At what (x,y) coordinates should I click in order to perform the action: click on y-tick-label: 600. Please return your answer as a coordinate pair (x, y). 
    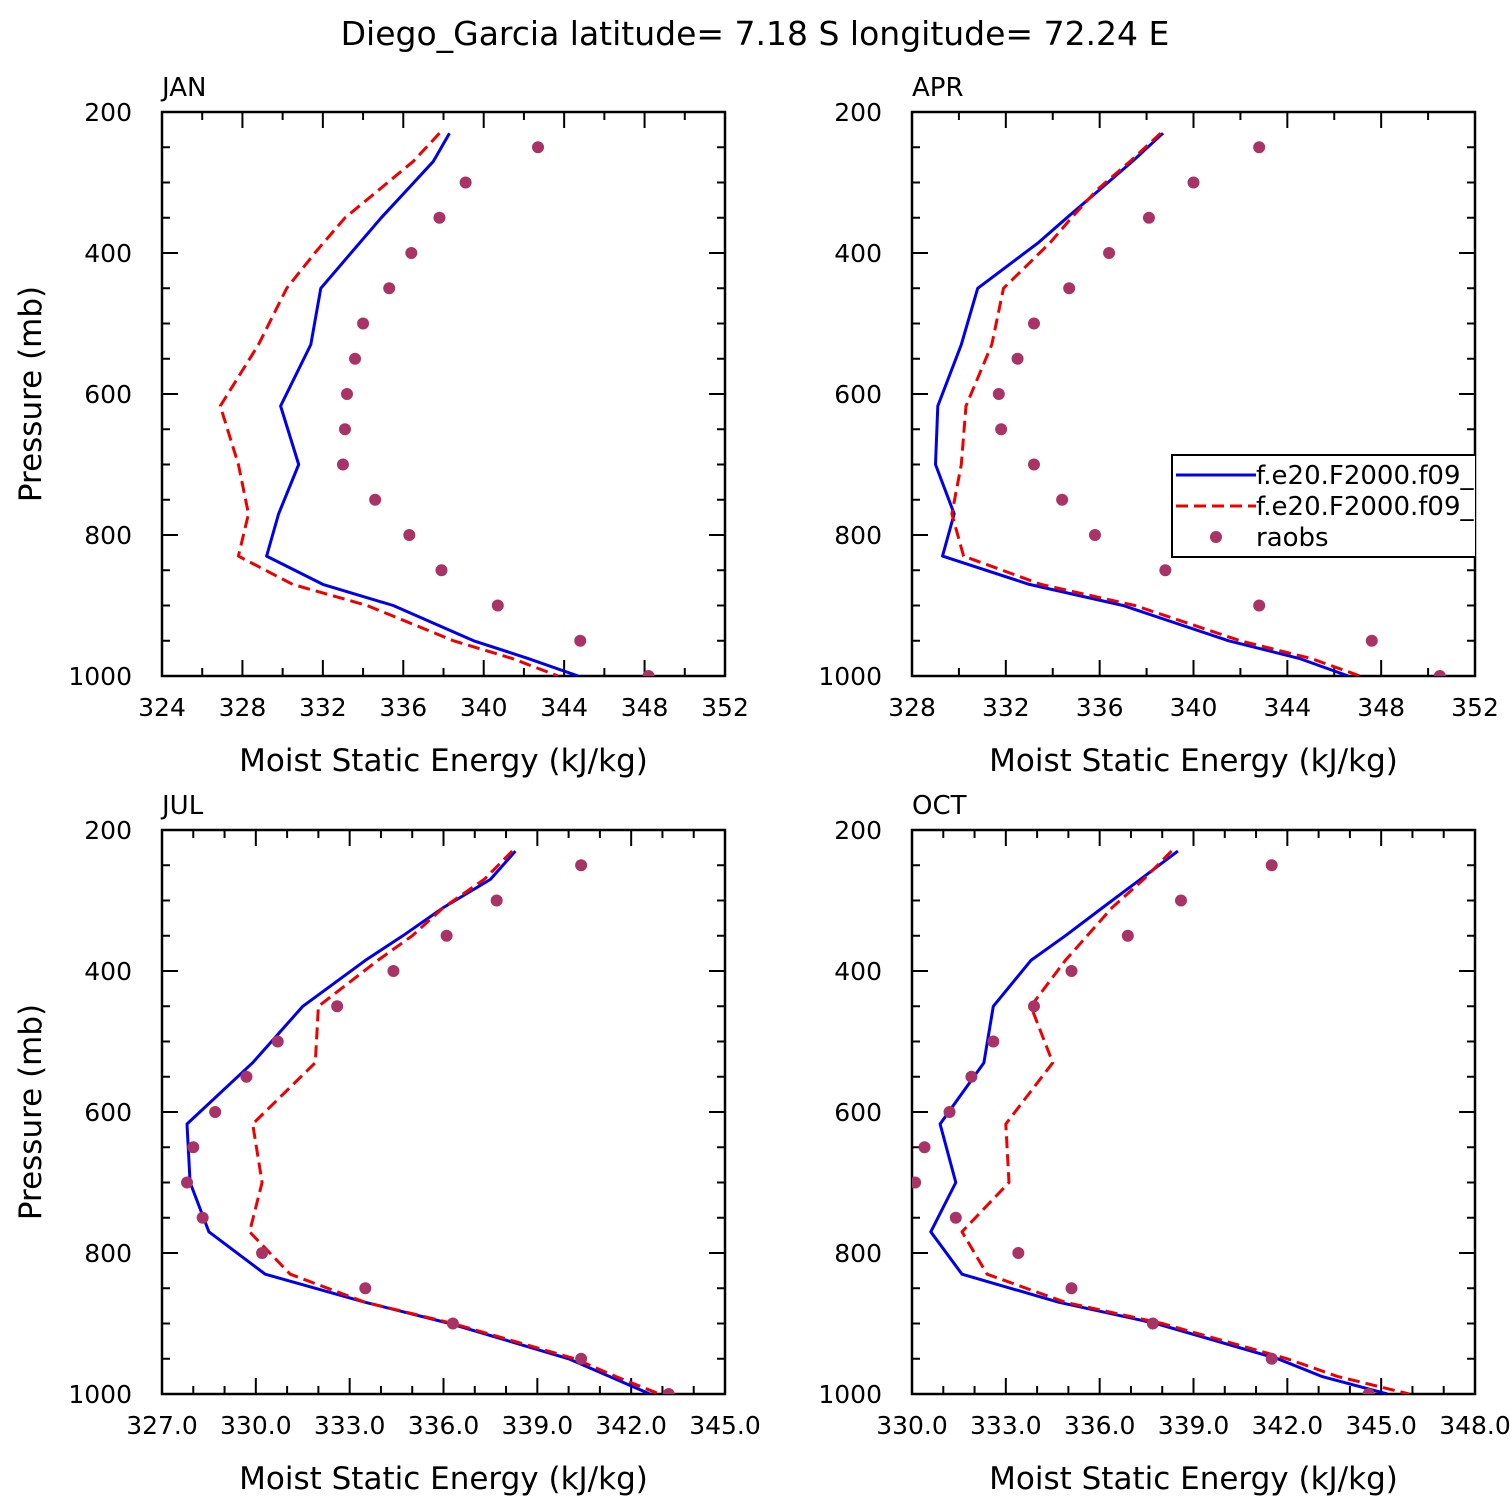
    Looking at the image, I should click on (858, 394).